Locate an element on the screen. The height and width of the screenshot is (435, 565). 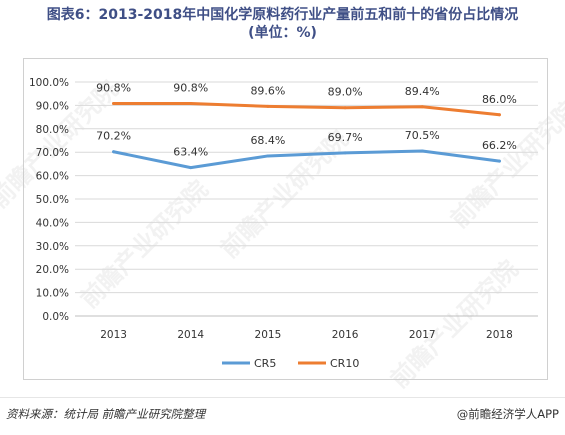
data-label-cr5: 70.2% is located at coordinates (113, 136).